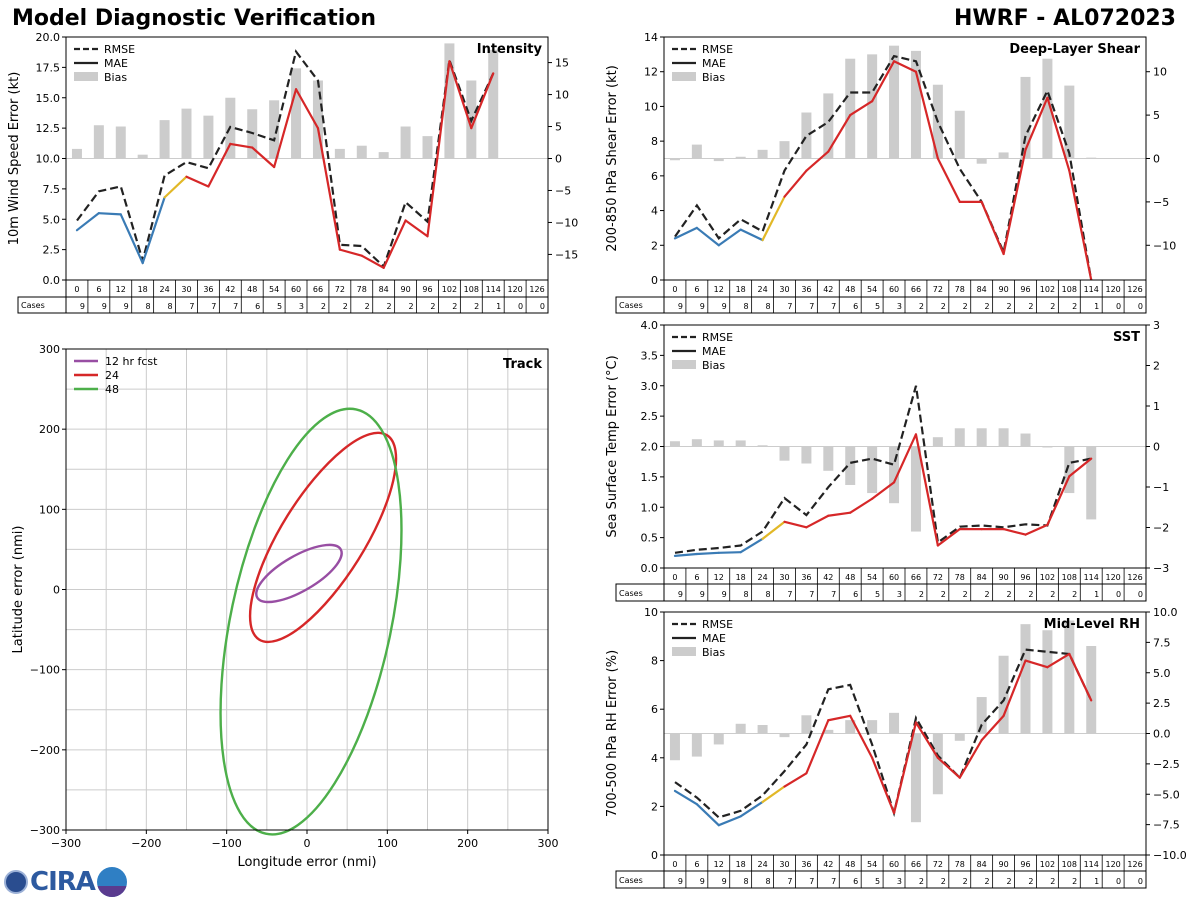 This screenshot has width=1200, height=900. What do you see at coordinates (194, 18) in the screenshot?
I see `page-title: Model Diagnostic Verification` at bounding box center [194, 18].